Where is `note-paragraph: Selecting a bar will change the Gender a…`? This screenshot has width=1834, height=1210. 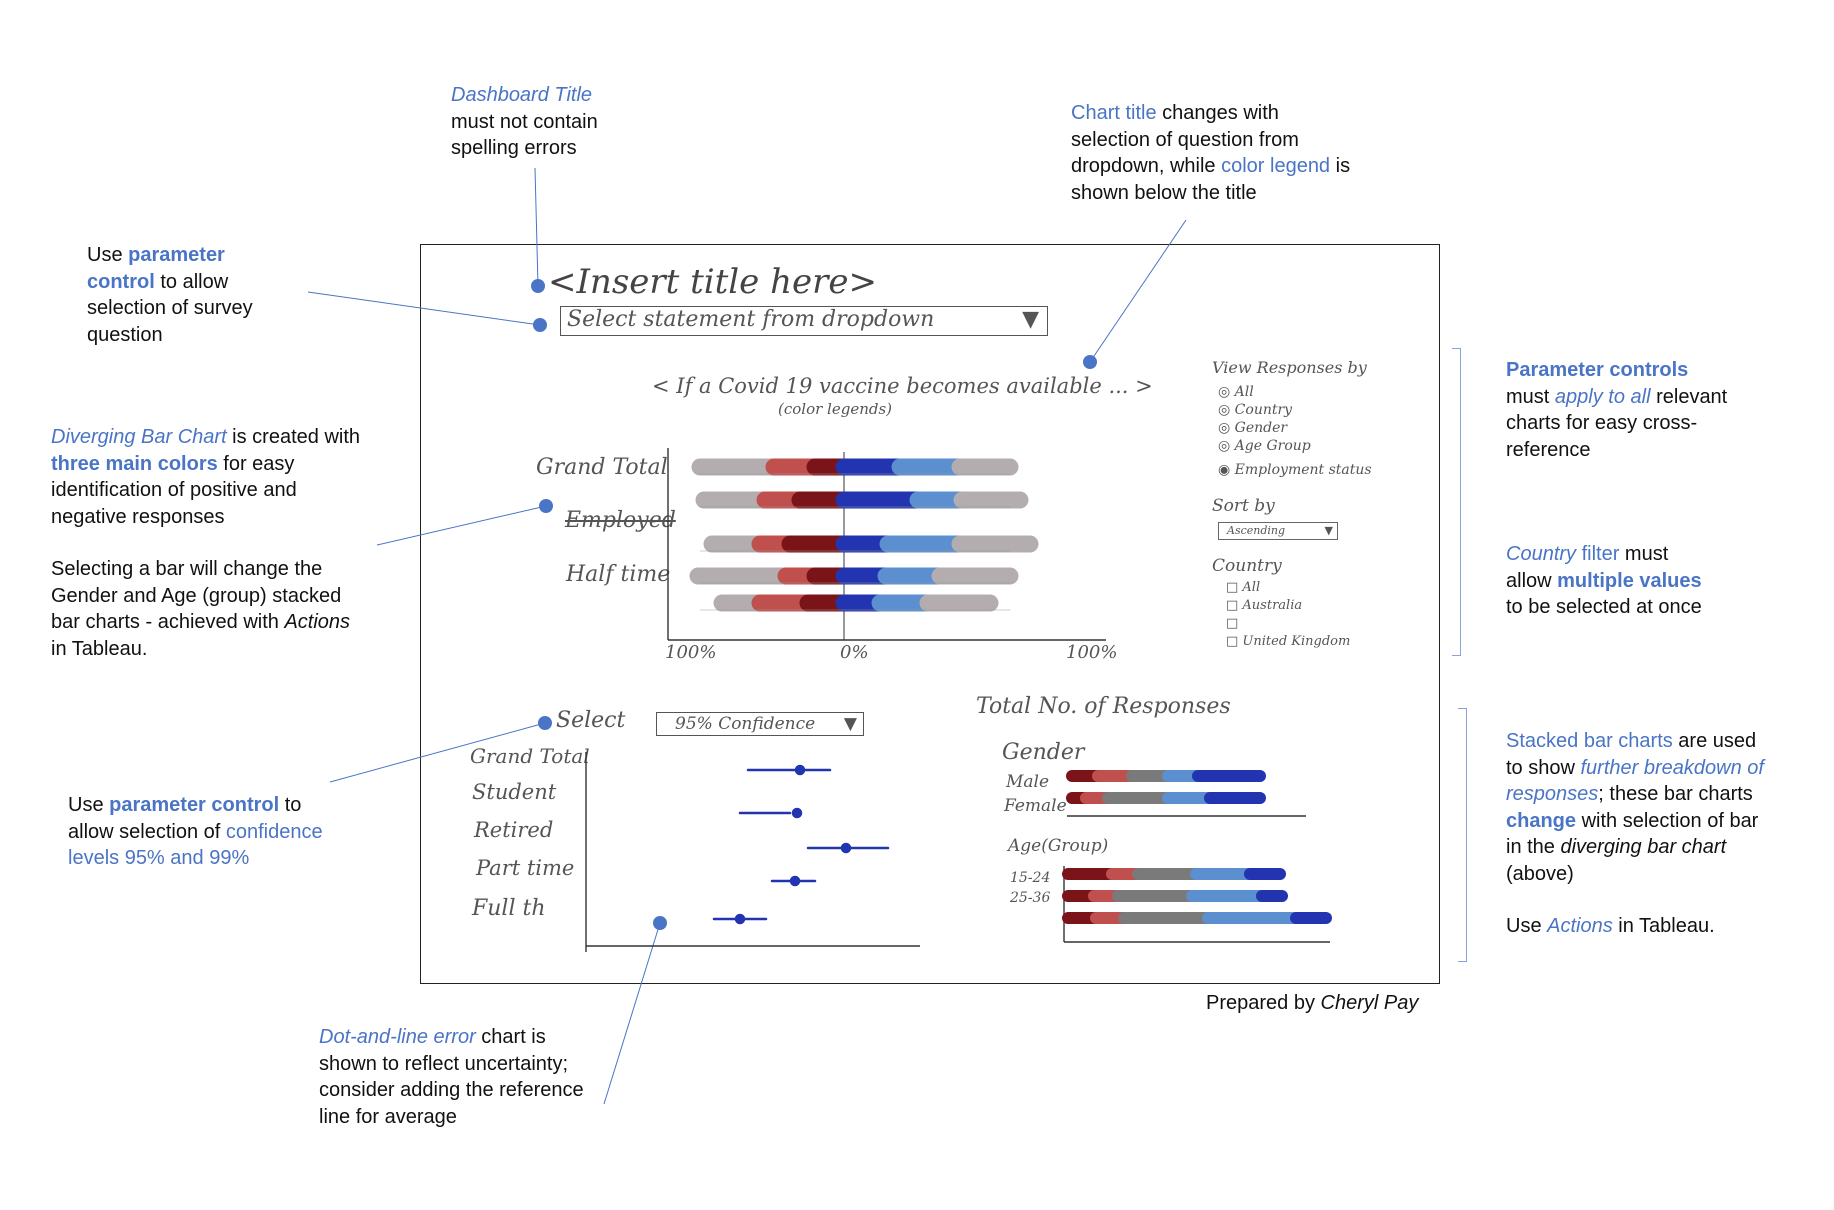 note-paragraph: Selecting a bar will change the Gender a… is located at coordinates (206, 609).